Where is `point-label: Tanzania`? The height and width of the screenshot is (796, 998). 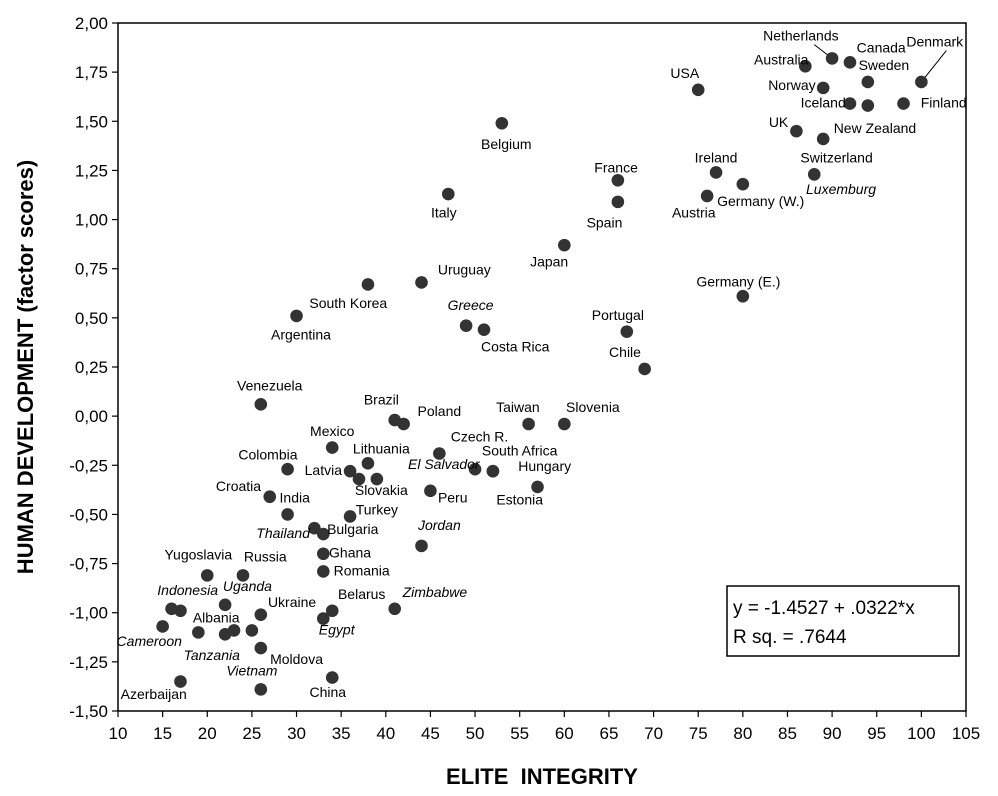 point-label: Tanzania is located at coordinates (212, 655).